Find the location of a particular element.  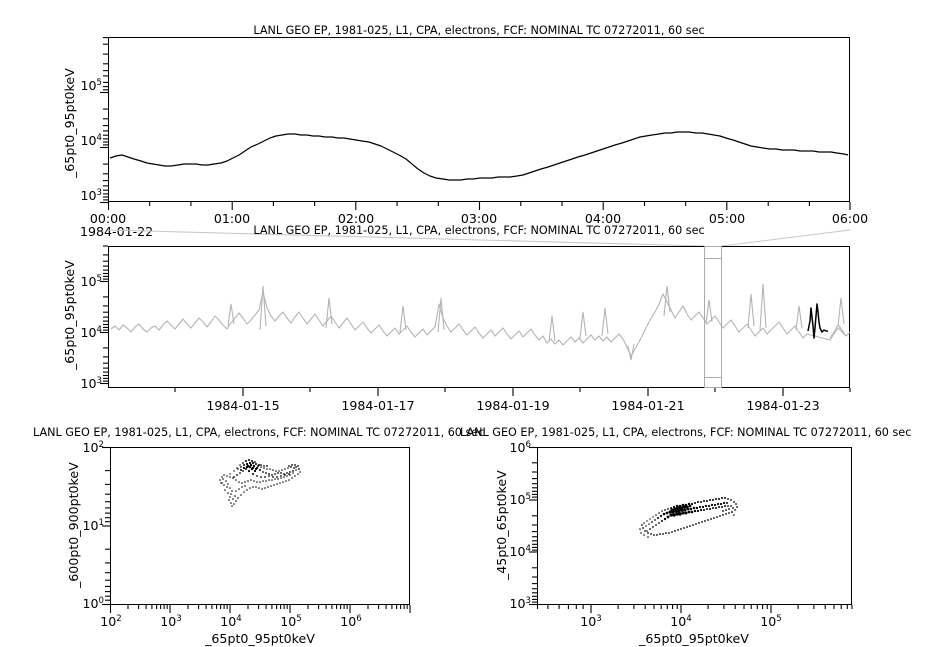

bottom-left-scatter-points is located at coordinates (260, 483).